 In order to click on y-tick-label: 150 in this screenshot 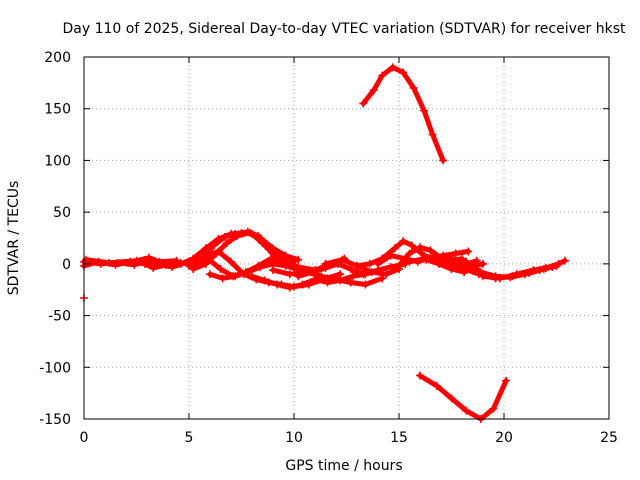, I will do `click(57, 110)`.